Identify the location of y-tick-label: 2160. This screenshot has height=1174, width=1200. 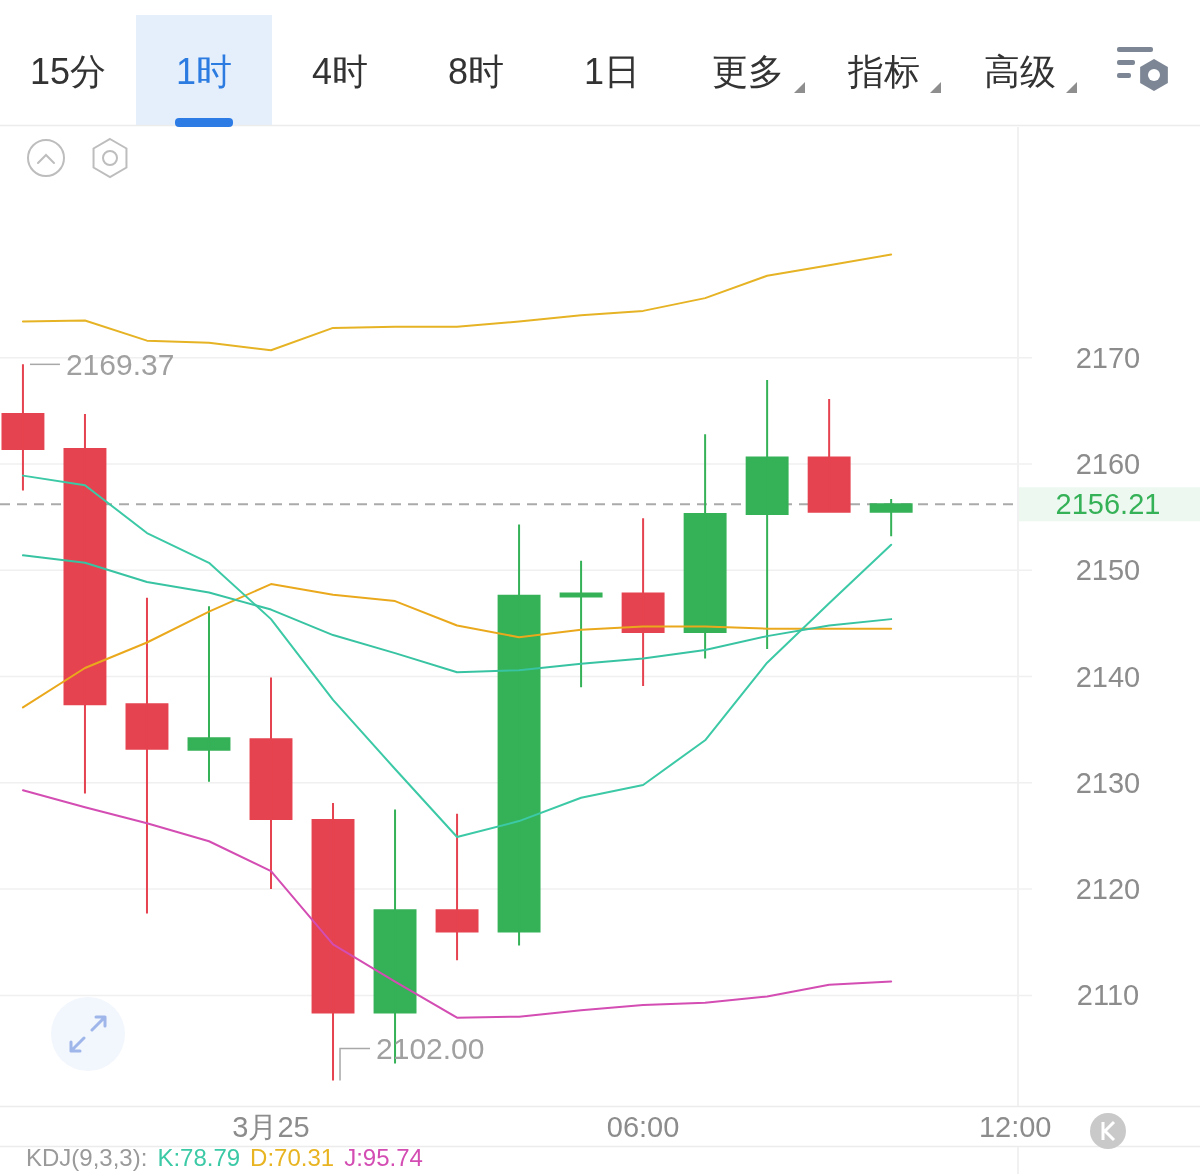
(1108, 463).